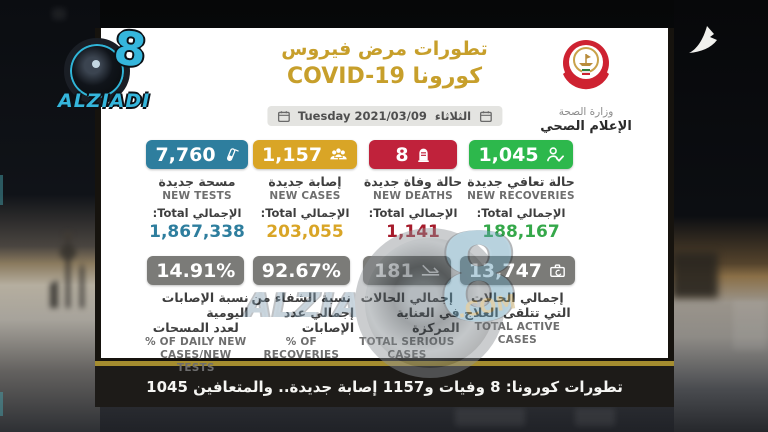 Image resolution: width=768 pixels, height=432 pixels. What do you see at coordinates (586, 112) in the screenshot?
I see `ministry-name: وزارة الصحة` at bounding box center [586, 112].